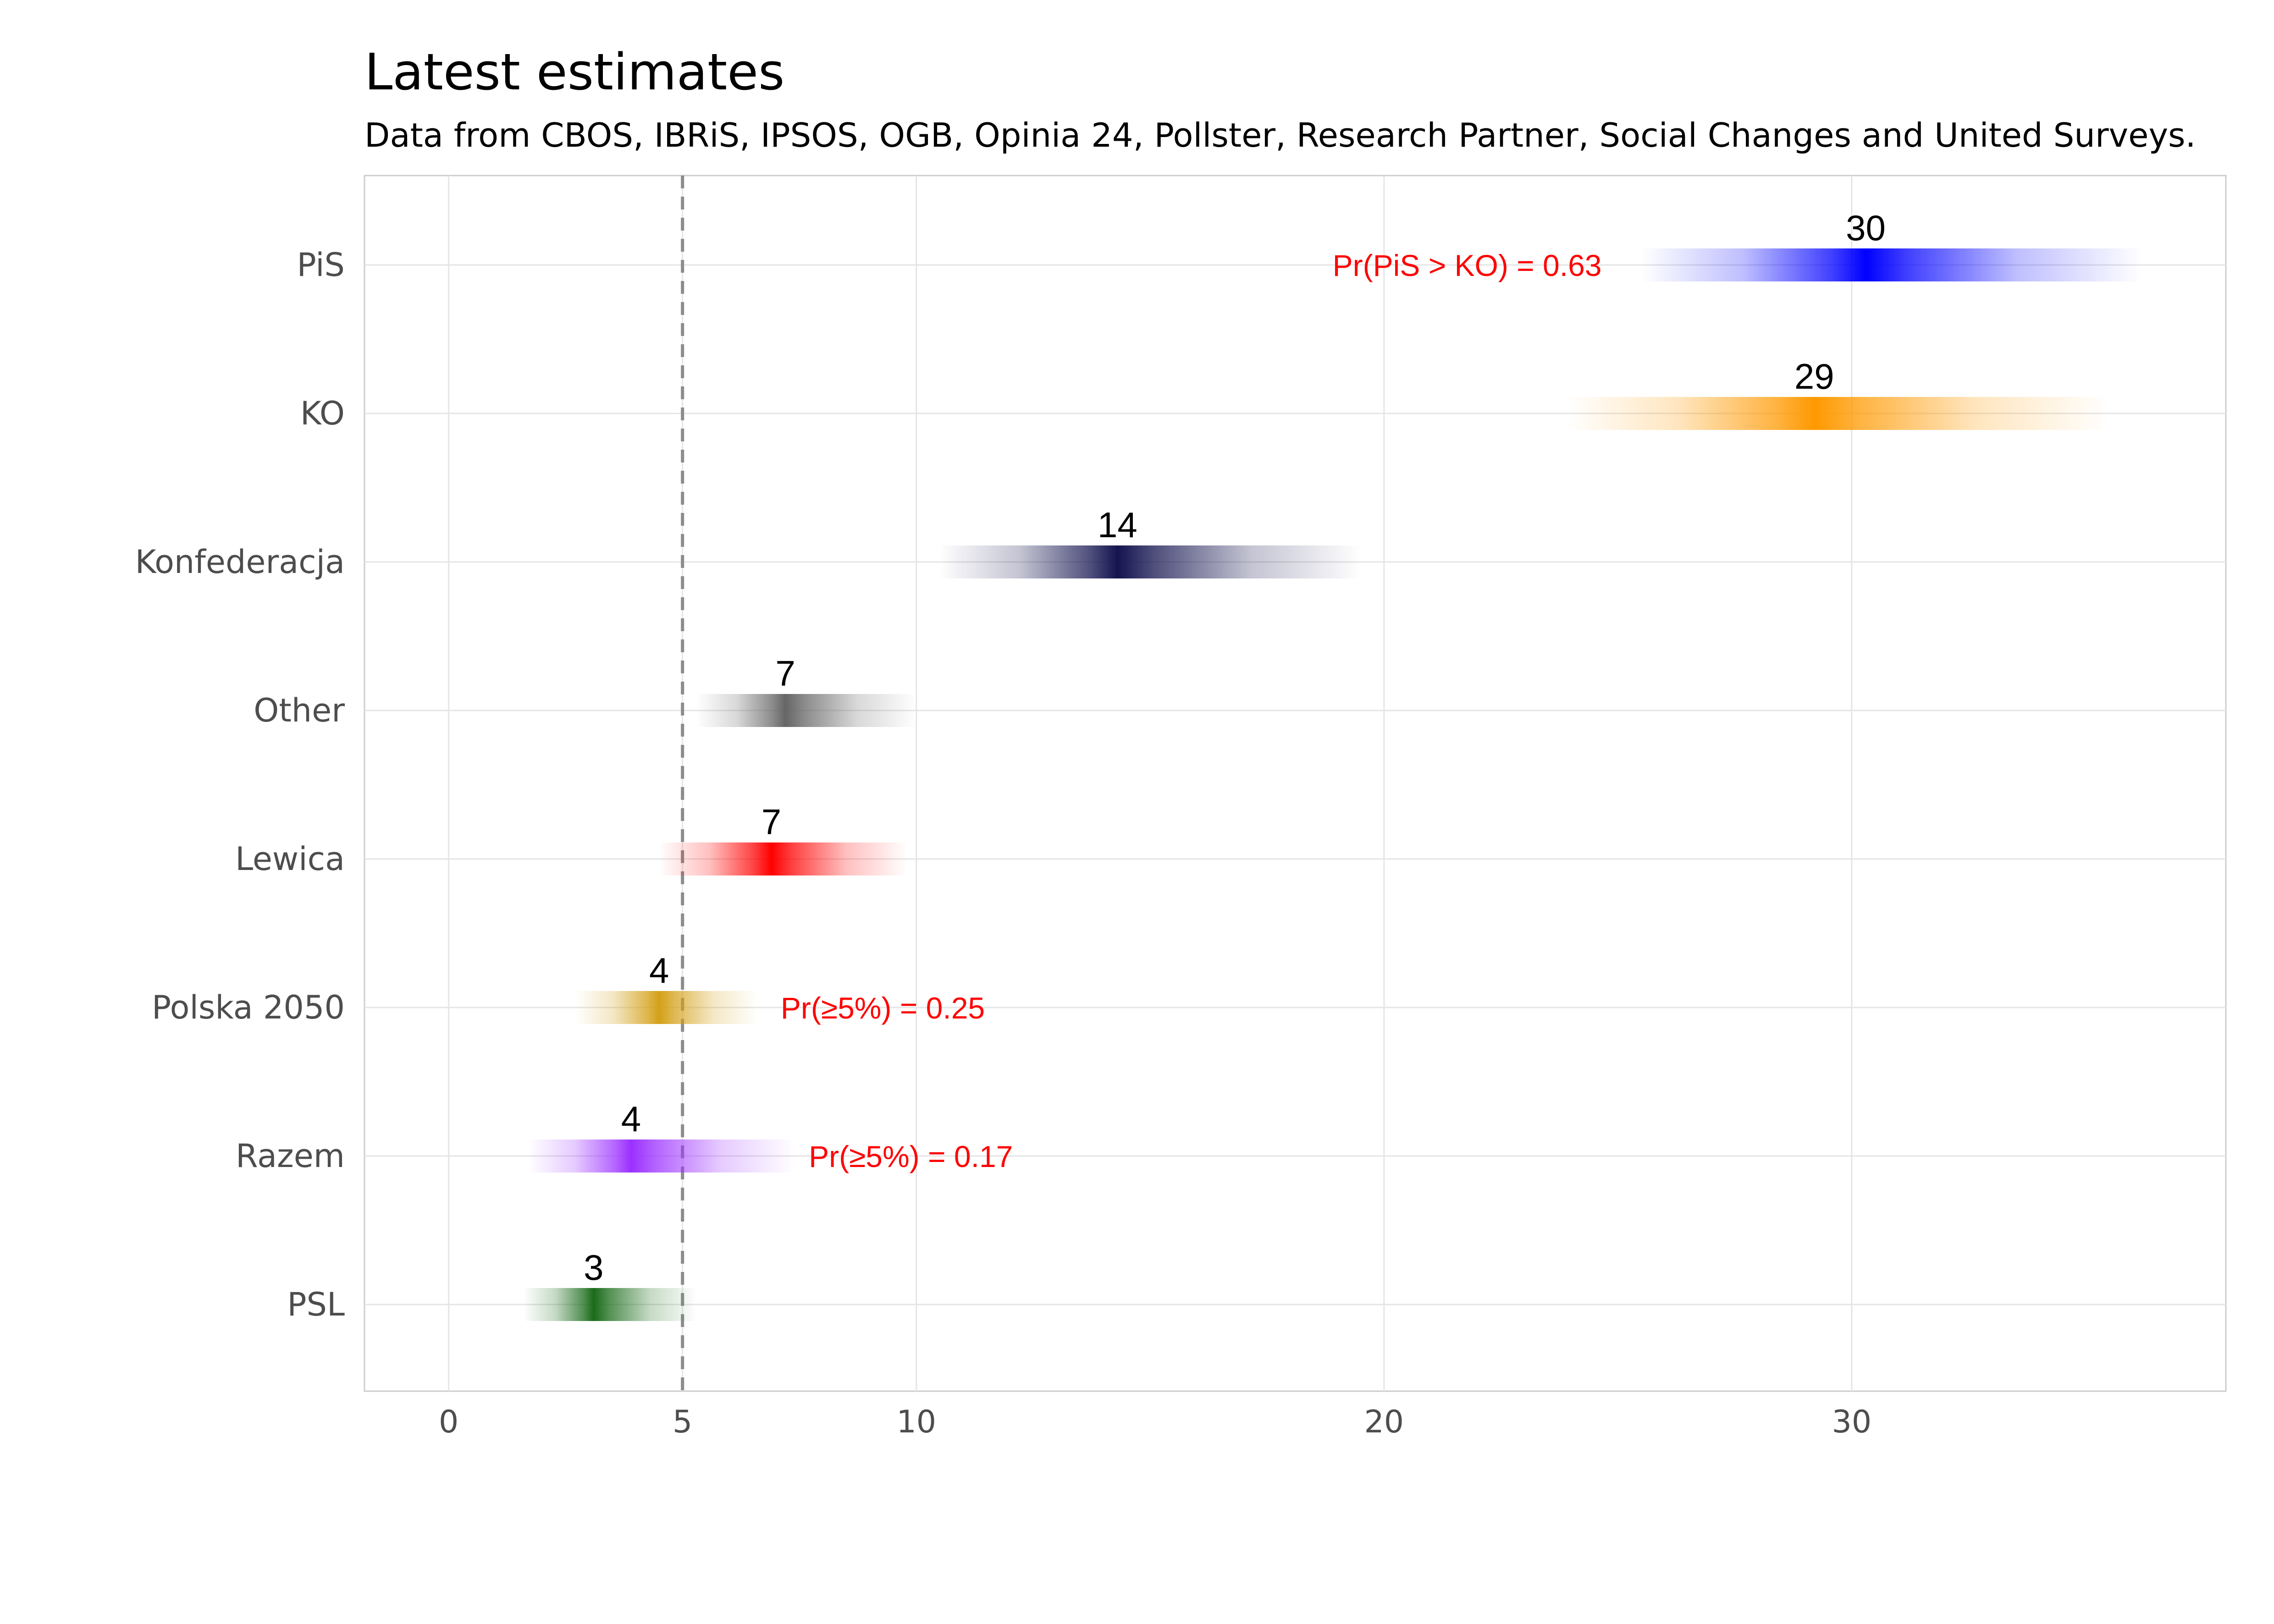 The height and width of the screenshot is (1624, 2274). What do you see at coordinates (911, 1156) in the screenshot?
I see `probability-annotation: Pr(≥5%) = 0.17` at bounding box center [911, 1156].